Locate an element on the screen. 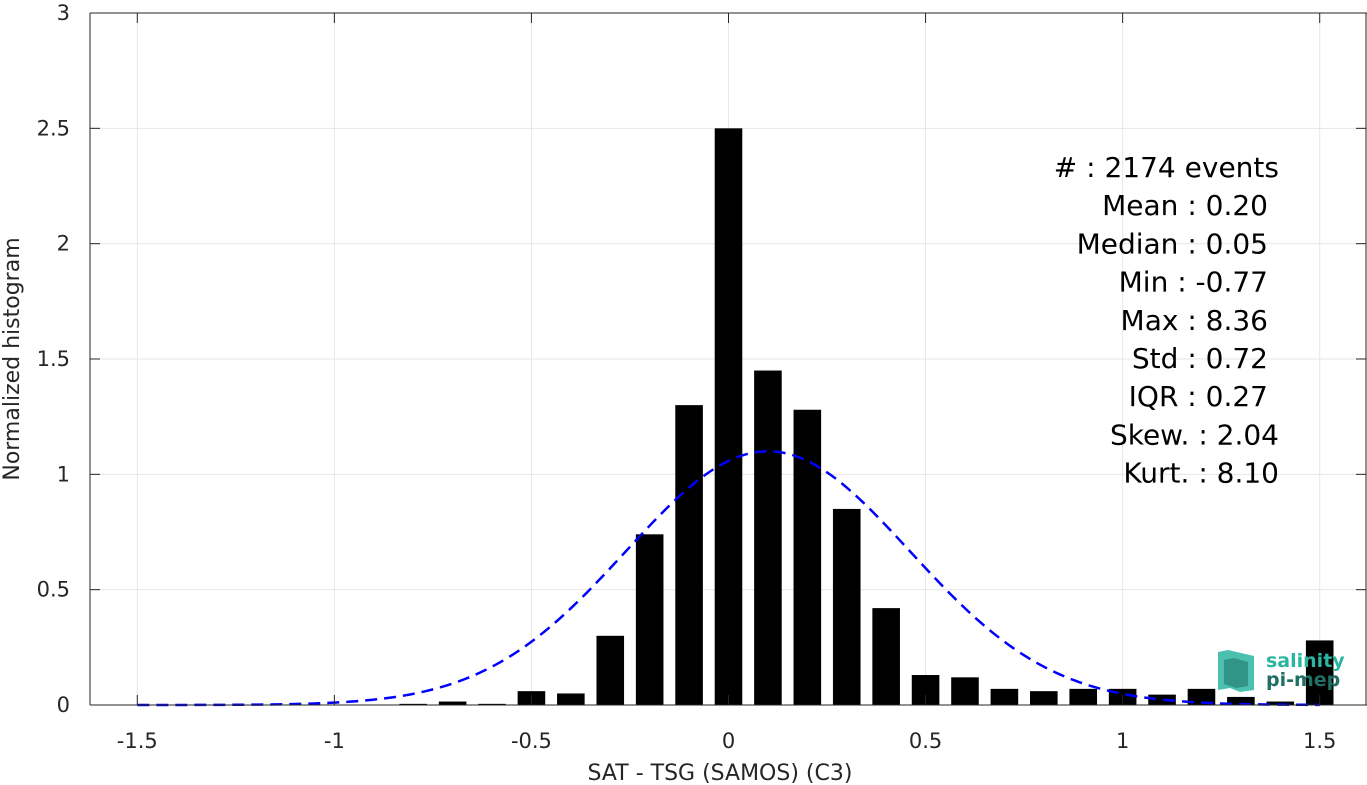  x-tick-label: -1 is located at coordinates (334, 741).